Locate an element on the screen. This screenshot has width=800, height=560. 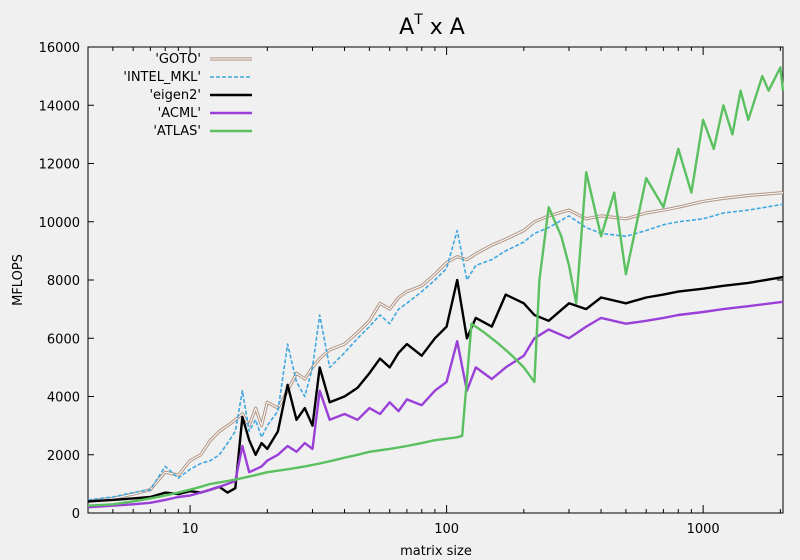
y-tick-label: 4000 is located at coordinates (63, 398).